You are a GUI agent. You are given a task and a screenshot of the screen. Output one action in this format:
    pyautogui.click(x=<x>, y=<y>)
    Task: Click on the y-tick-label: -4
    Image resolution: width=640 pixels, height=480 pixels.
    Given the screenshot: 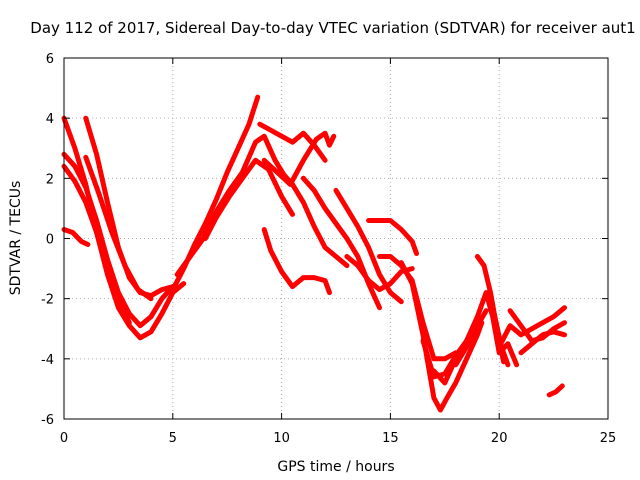 What is the action you would take?
    pyautogui.click(x=47, y=360)
    